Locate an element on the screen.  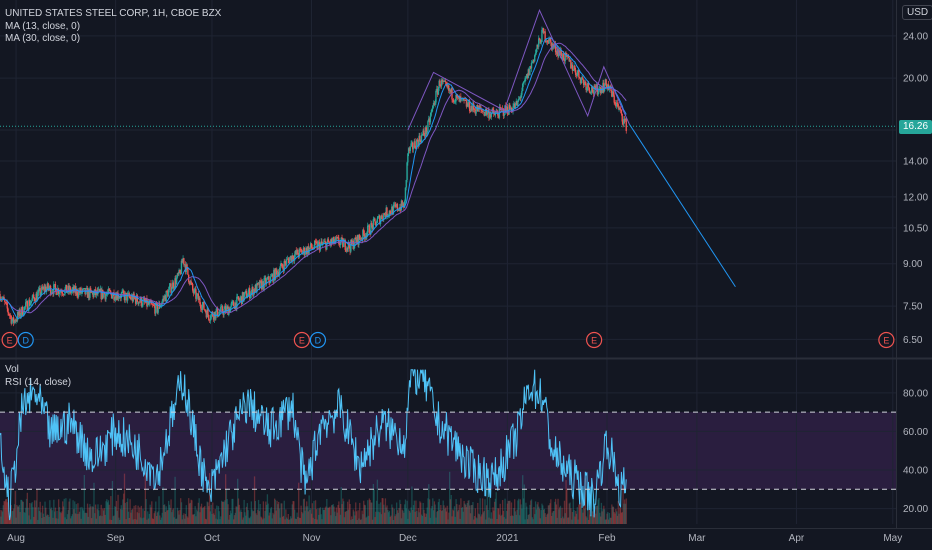
rsi-legend: RSI (14, close) is located at coordinates (38, 382).